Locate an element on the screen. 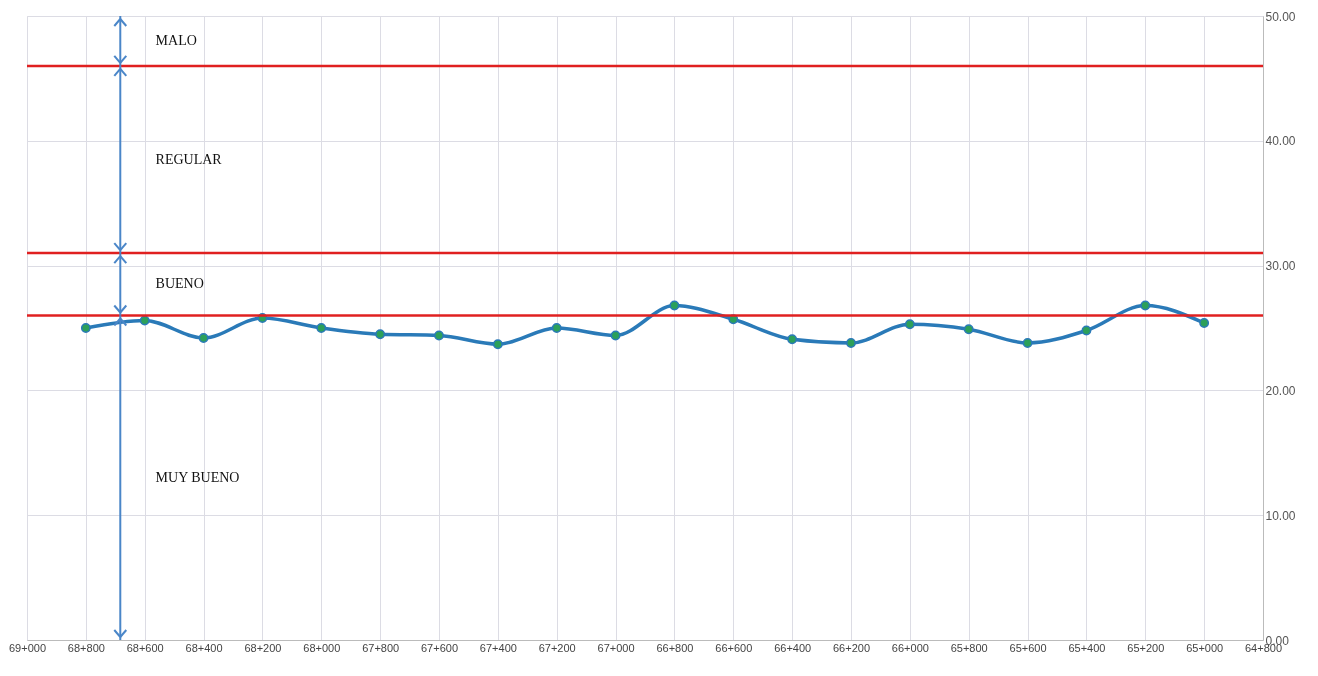 The width and height of the screenshot is (1318, 676). x-tick-label: 65+000 is located at coordinates (1205, 647).